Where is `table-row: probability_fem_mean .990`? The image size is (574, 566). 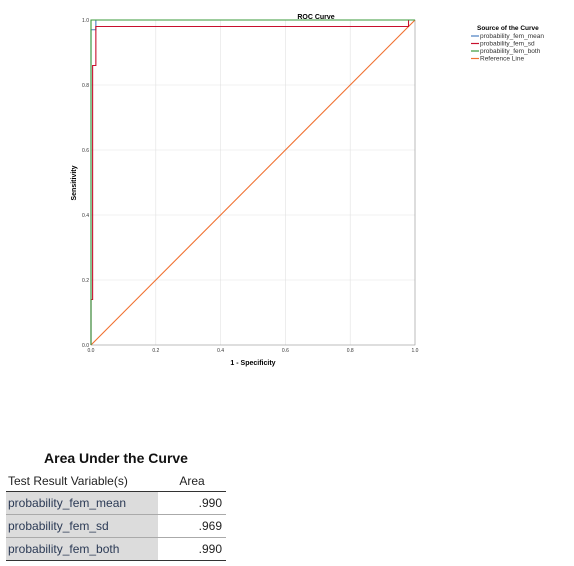 table-row: probability_fem_mean .990 is located at coordinates (116, 503).